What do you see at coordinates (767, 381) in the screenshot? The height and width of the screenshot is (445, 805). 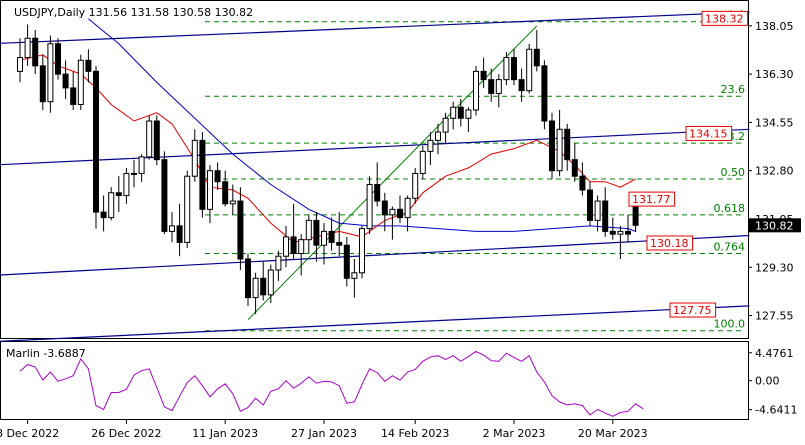 I see `osc-tick-label: 0.00` at bounding box center [767, 381].